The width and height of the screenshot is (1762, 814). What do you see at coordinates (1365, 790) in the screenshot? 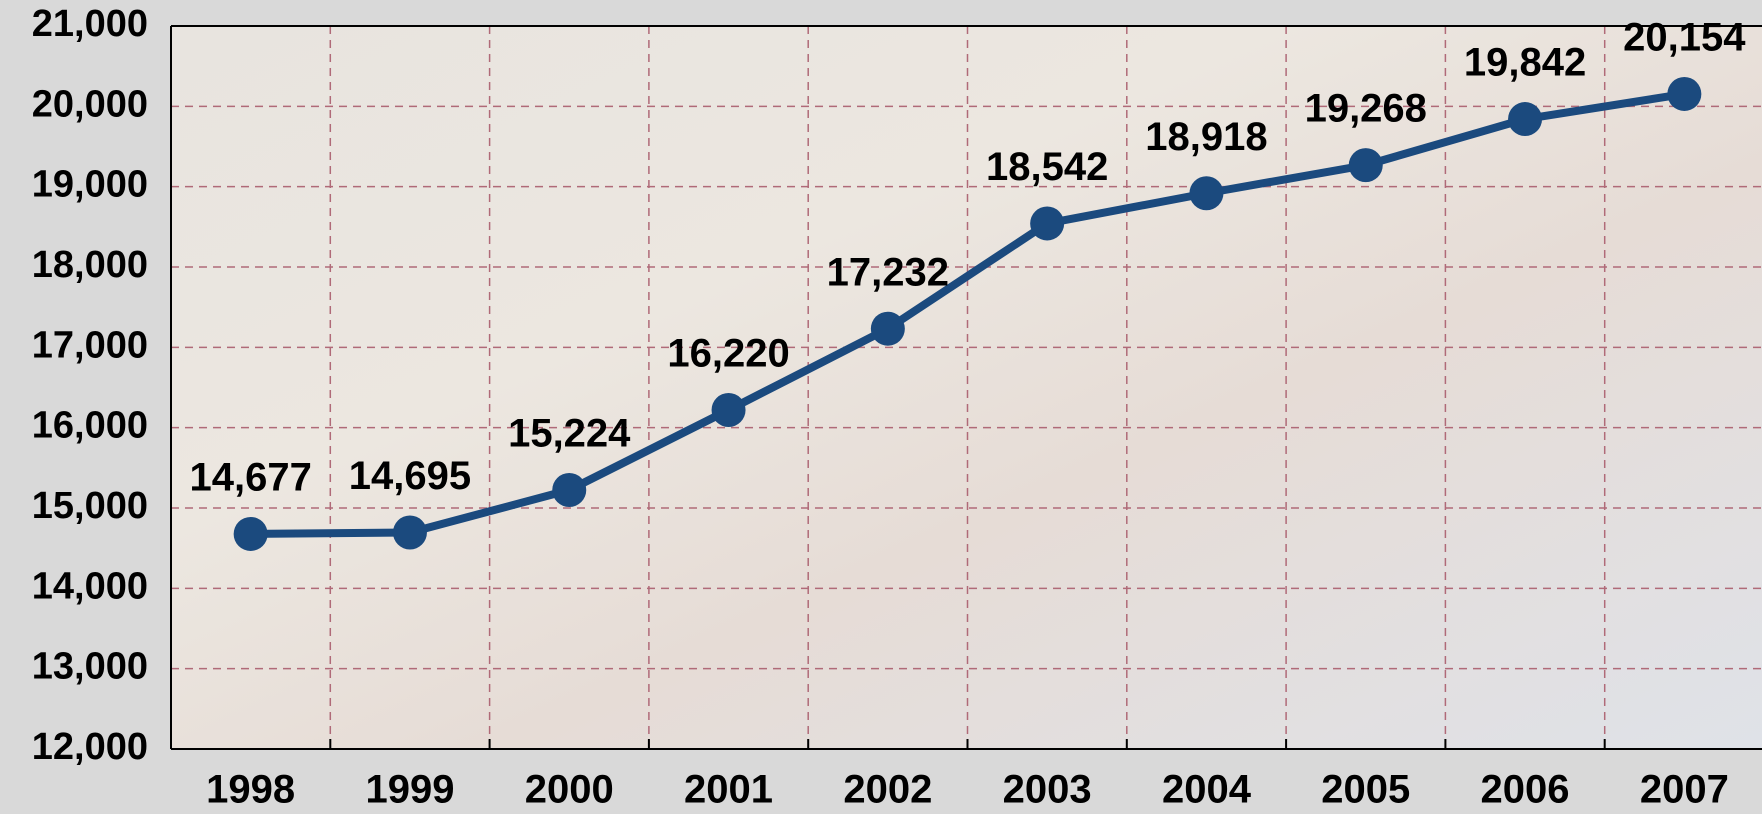
I see `x-tick-label: 2005` at bounding box center [1365, 790].